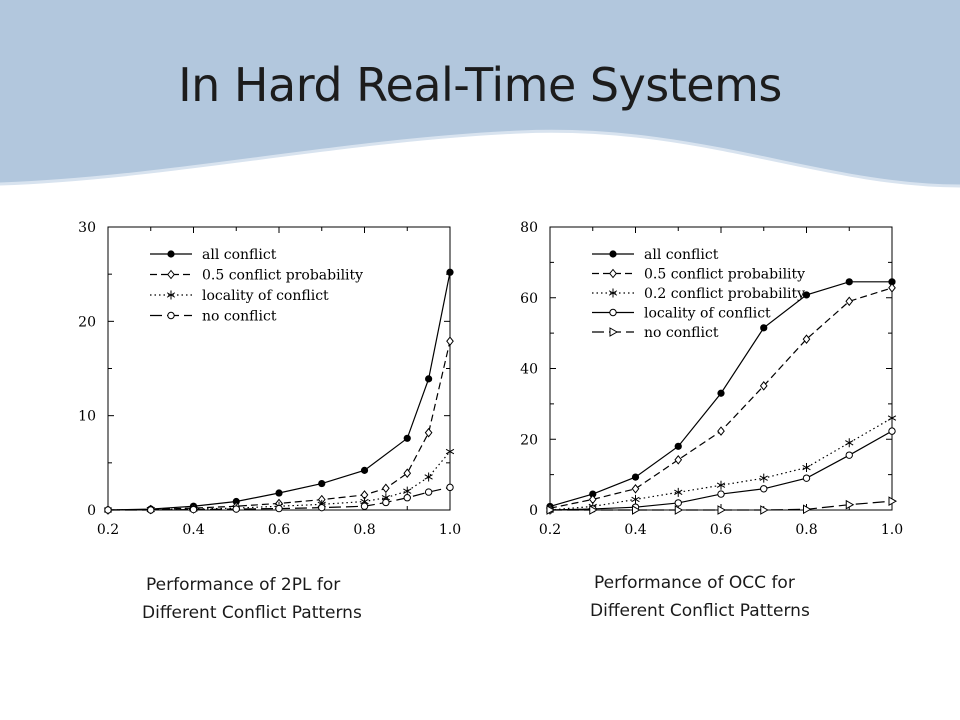 The width and height of the screenshot is (960, 720). Describe the element at coordinates (529, 228) in the screenshot. I see `chart-1-ytick-label: 80` at that location.